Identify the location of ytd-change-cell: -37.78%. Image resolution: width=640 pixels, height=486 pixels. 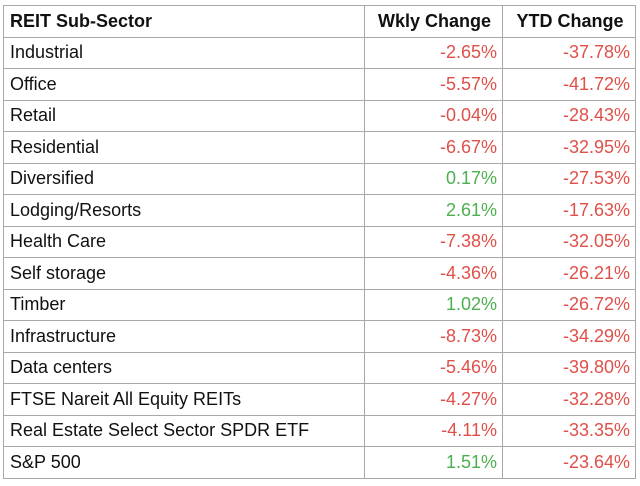
(569, 52).